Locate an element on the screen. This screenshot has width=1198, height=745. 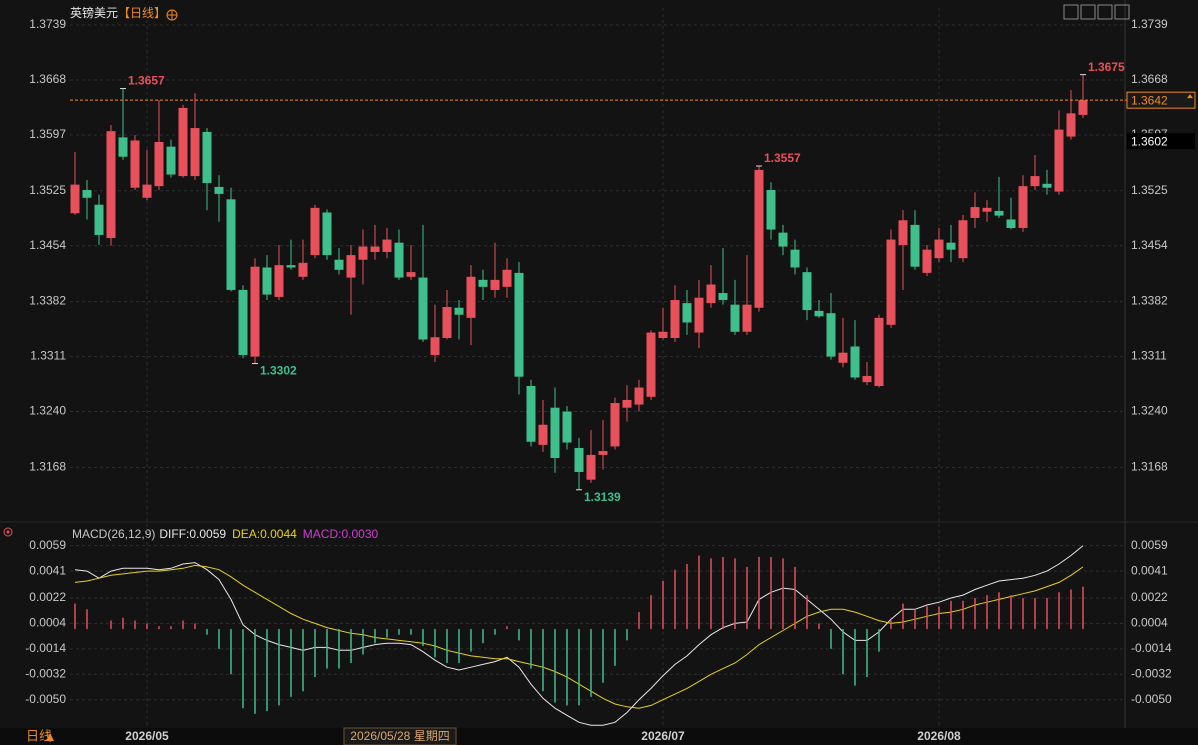
y-tick-label-left: 1.3739 is located at coordinates (47, 24).